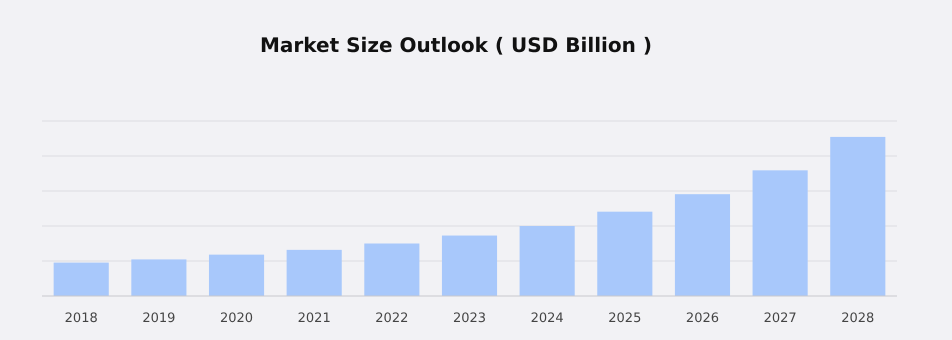 This screenshot has width=952, height=340. Describe the element at coordinates (237, 318) in the screenshot. I see `x-tick-label: 2020` at that location.